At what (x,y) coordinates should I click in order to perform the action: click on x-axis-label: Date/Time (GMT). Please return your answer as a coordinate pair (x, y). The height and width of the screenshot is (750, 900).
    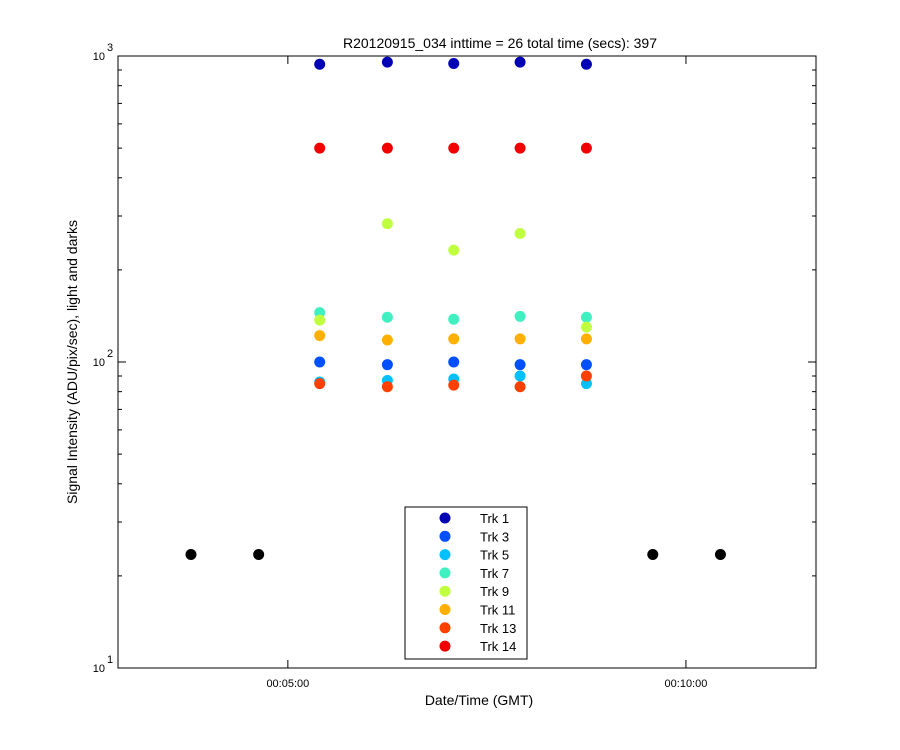
    Looking at the image, I should click on (479, 700).